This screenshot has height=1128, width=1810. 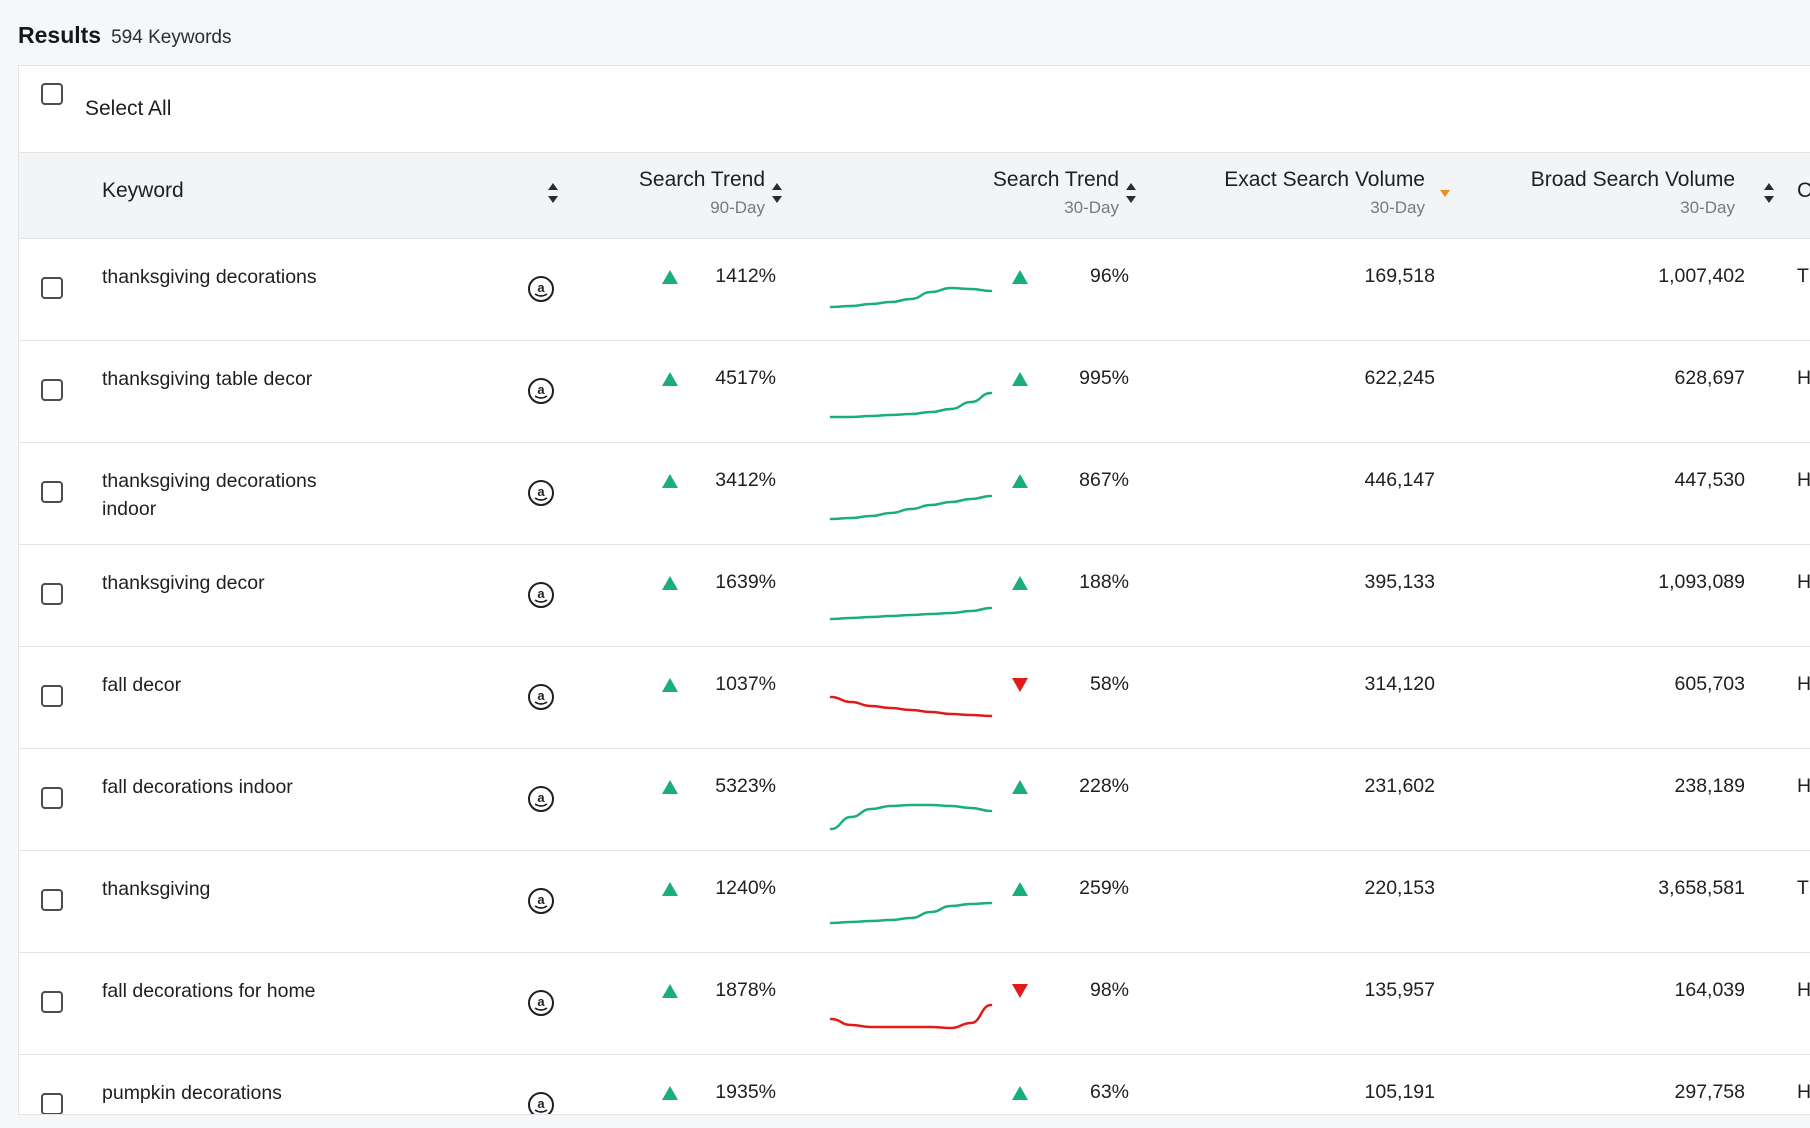 What do you see at coordinates (553, 193) in the screenshot?
I see `sort-keyword-icon` at bounding box center [553, 193].